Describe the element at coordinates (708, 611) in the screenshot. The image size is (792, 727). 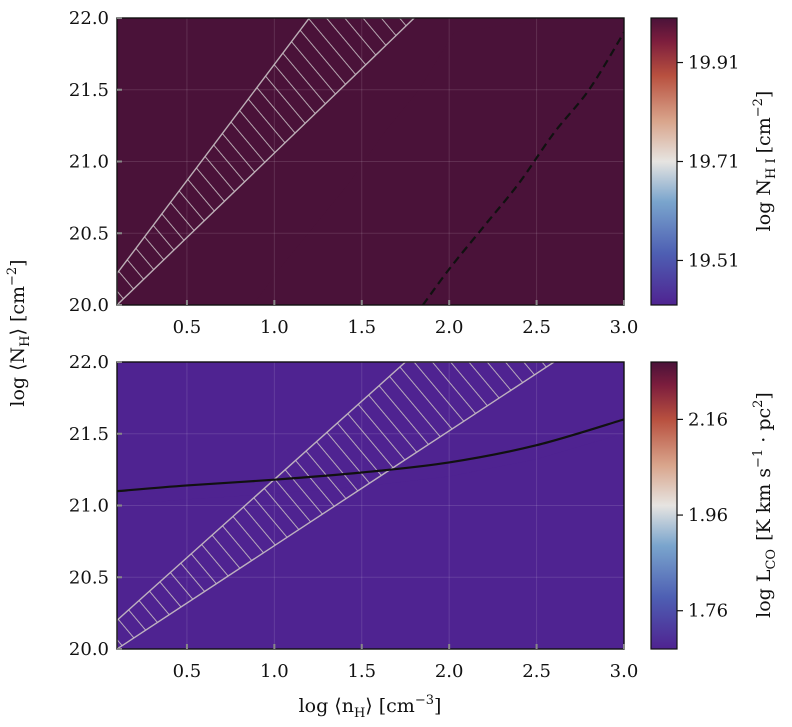
I see `colorbar-tick-label: 1.76` at that location.